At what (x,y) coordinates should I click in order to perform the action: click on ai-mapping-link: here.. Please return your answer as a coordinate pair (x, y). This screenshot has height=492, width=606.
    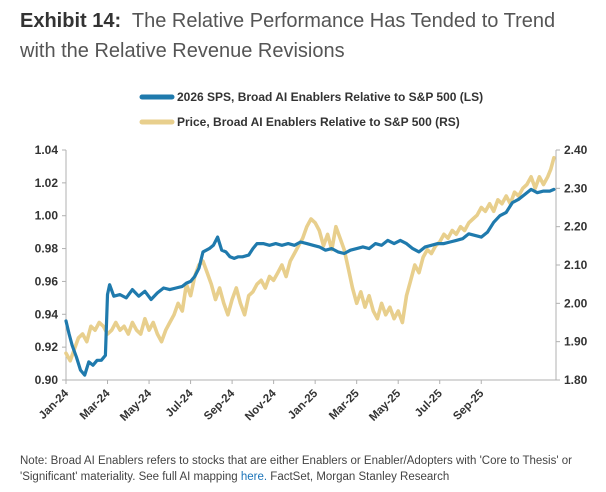
    Looking at the image, I should click on (254, 477).